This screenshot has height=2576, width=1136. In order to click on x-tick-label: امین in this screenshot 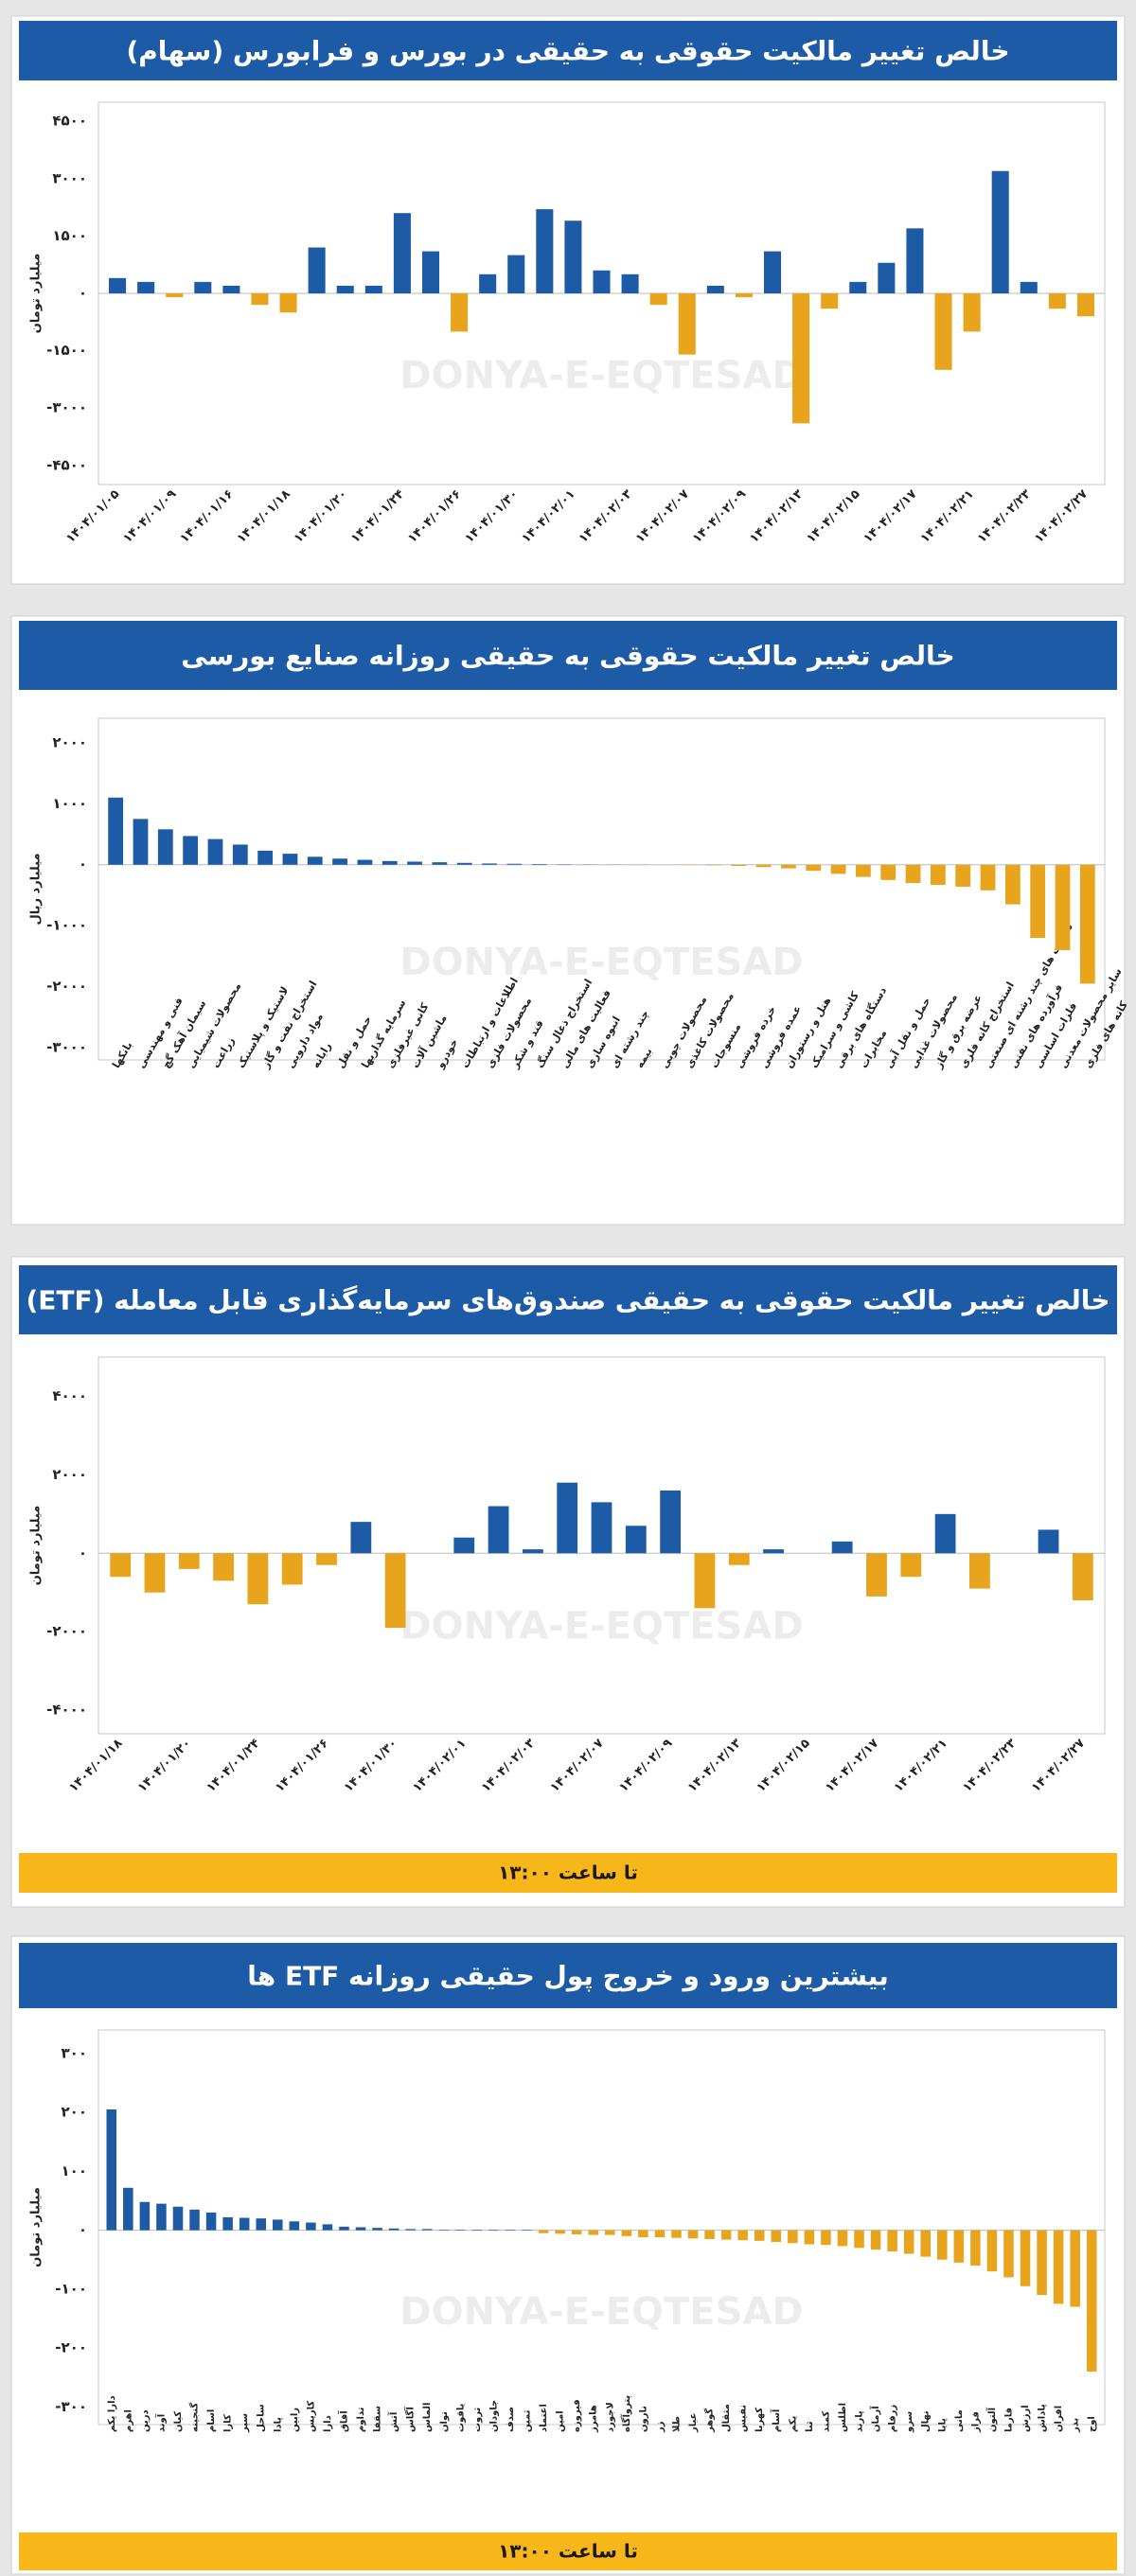, I will do `click(561, 2421)`.